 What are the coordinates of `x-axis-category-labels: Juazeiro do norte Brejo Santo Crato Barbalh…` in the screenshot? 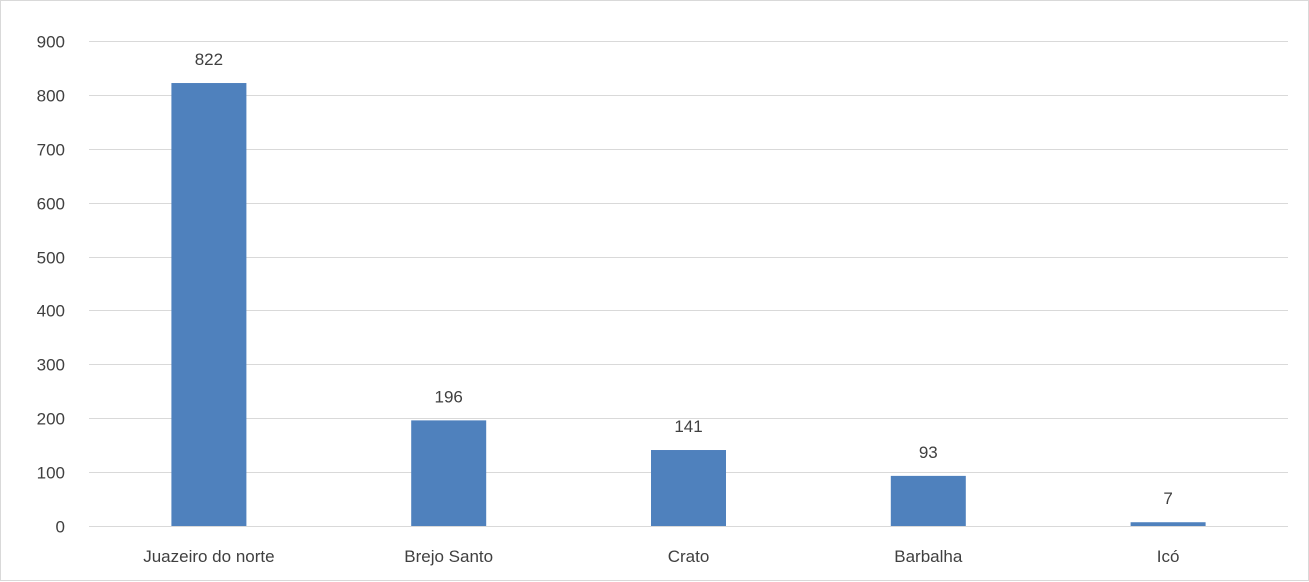 It's located at (661, 556).